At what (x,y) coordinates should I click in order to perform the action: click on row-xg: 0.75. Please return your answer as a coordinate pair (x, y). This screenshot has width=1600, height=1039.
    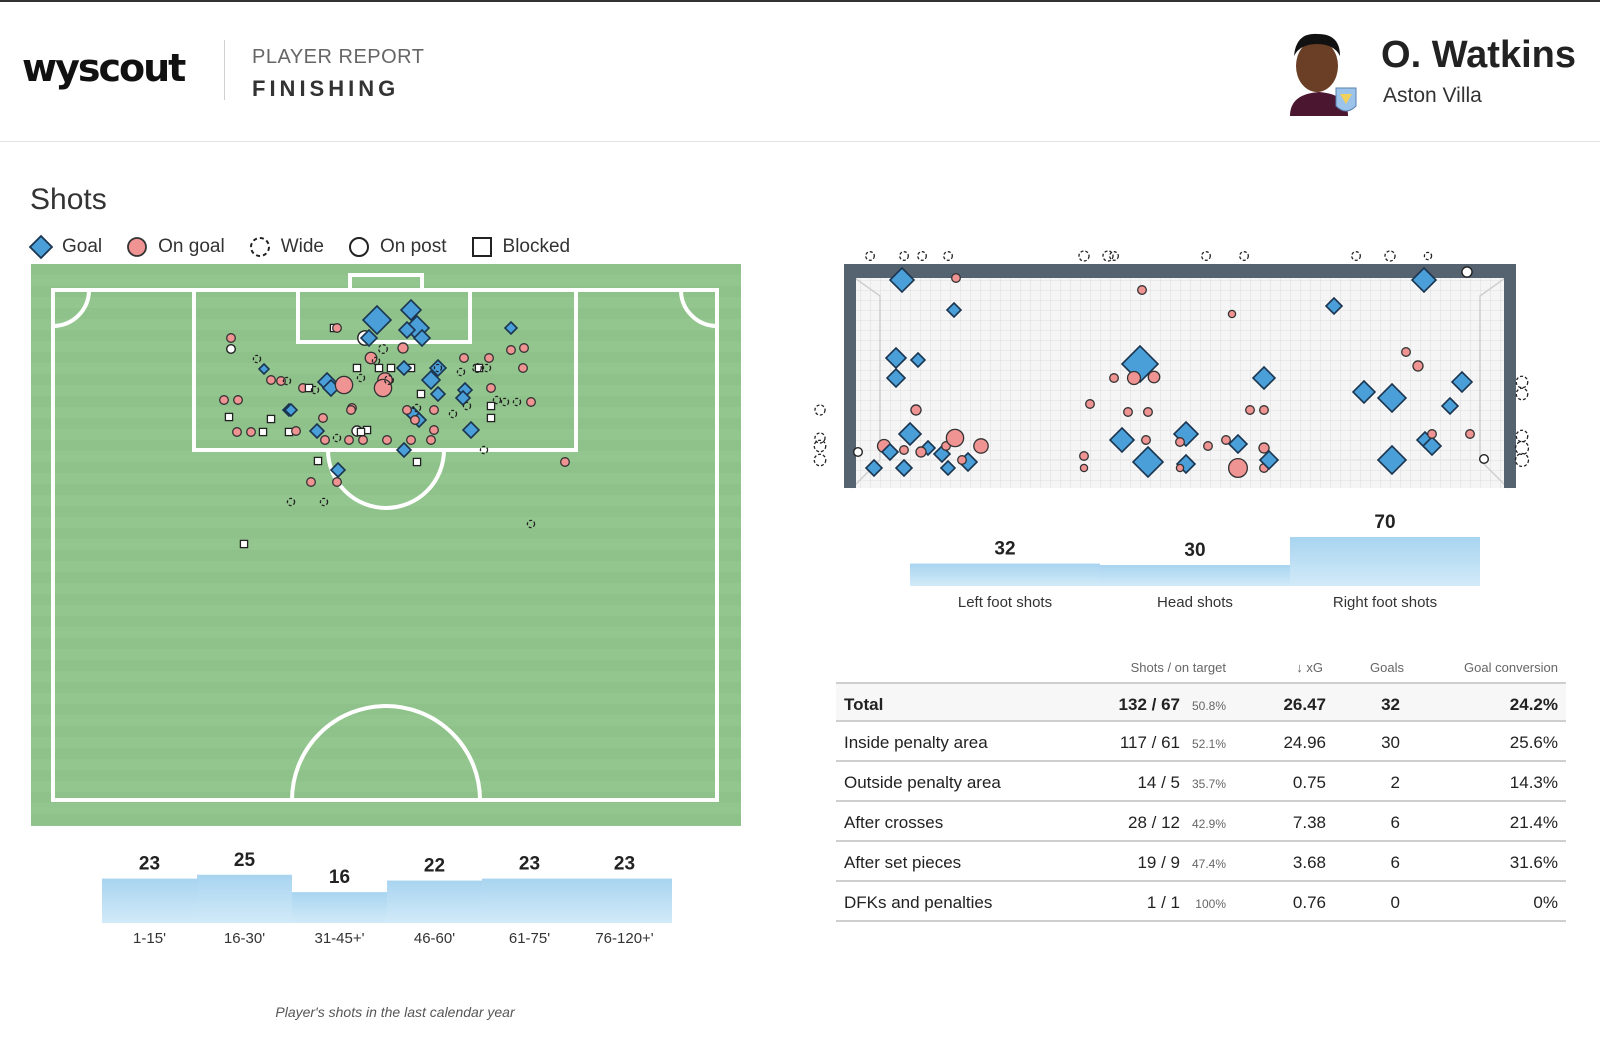
    Looking at the image, I should click on (1309, 782).